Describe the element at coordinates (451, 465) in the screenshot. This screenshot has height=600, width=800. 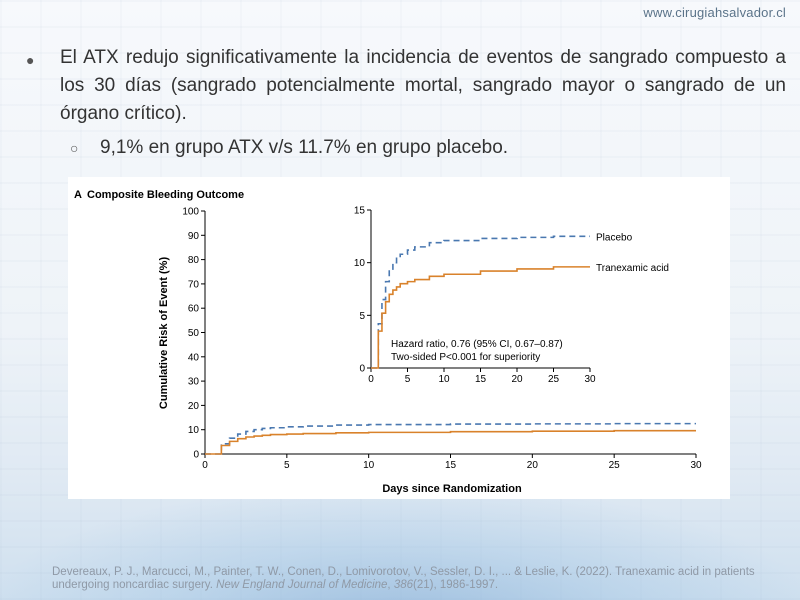
I see `main-x-tick-label: 15` at that location.